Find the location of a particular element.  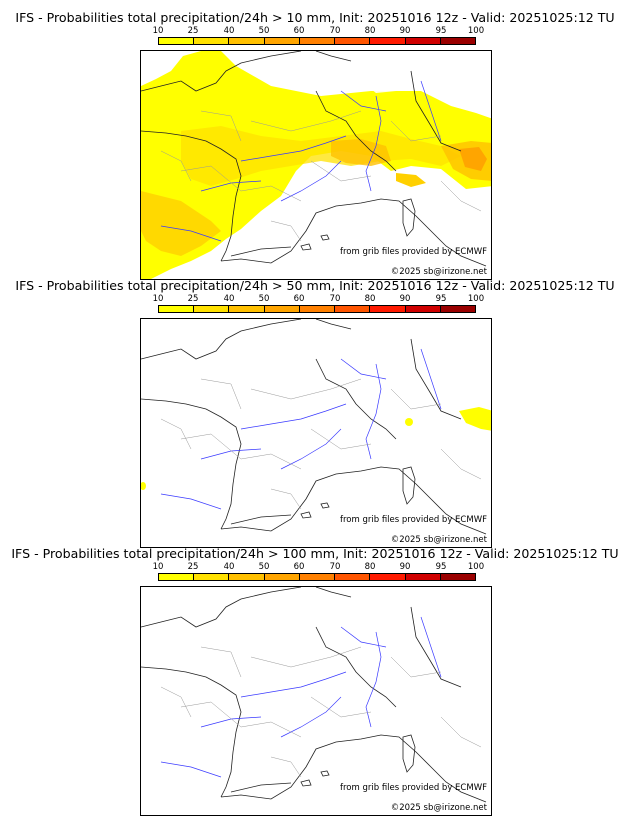

precip-probability-areas is located at coordinates (316, 448).